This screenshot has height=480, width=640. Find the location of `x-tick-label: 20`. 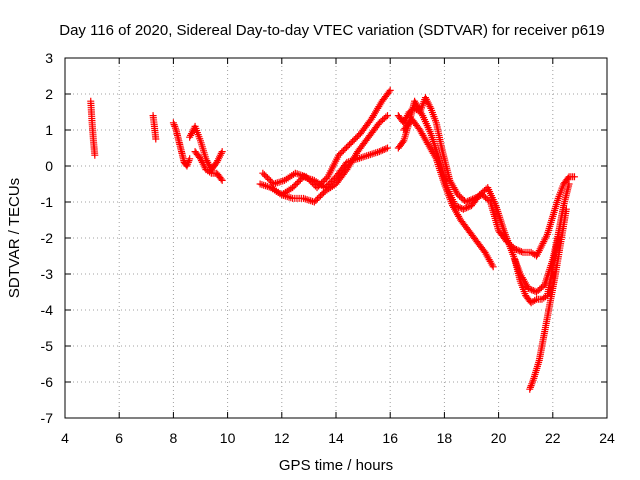

x-tick-label: 20 is located at coordinates (499, 438).